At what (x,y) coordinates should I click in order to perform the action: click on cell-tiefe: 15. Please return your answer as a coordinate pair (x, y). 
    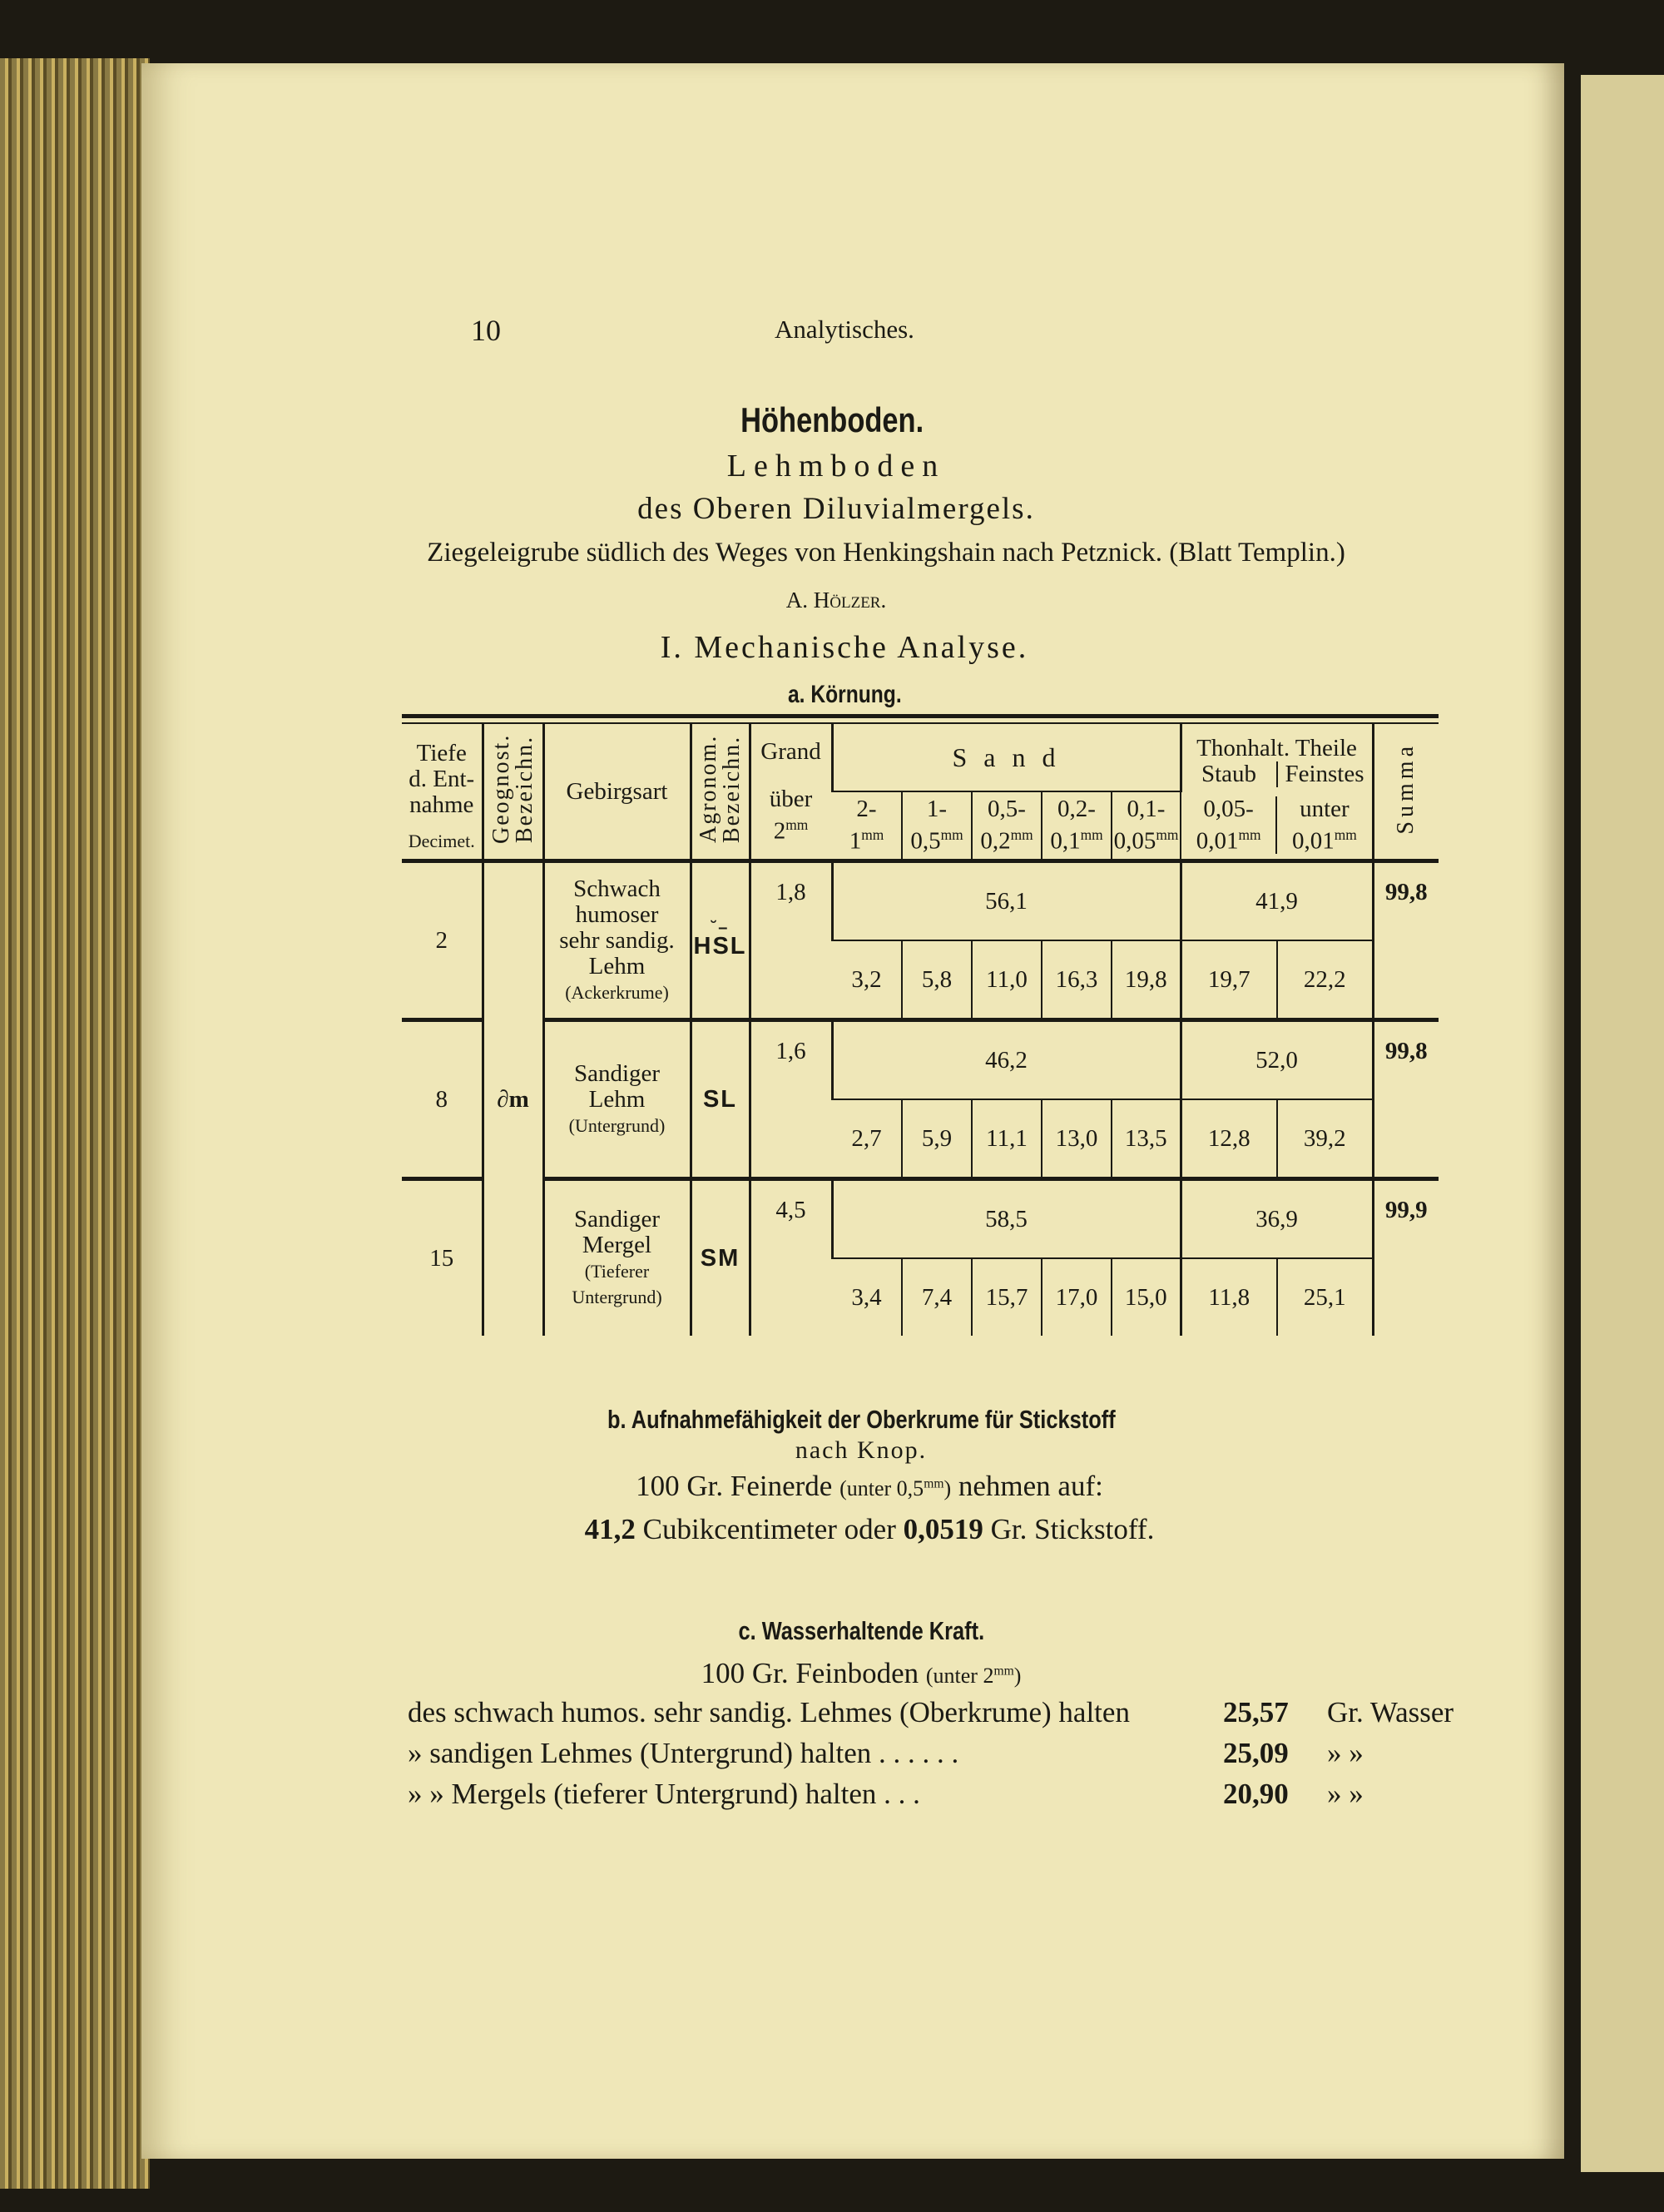
    Looking at the image, I should click on (442, 1257).